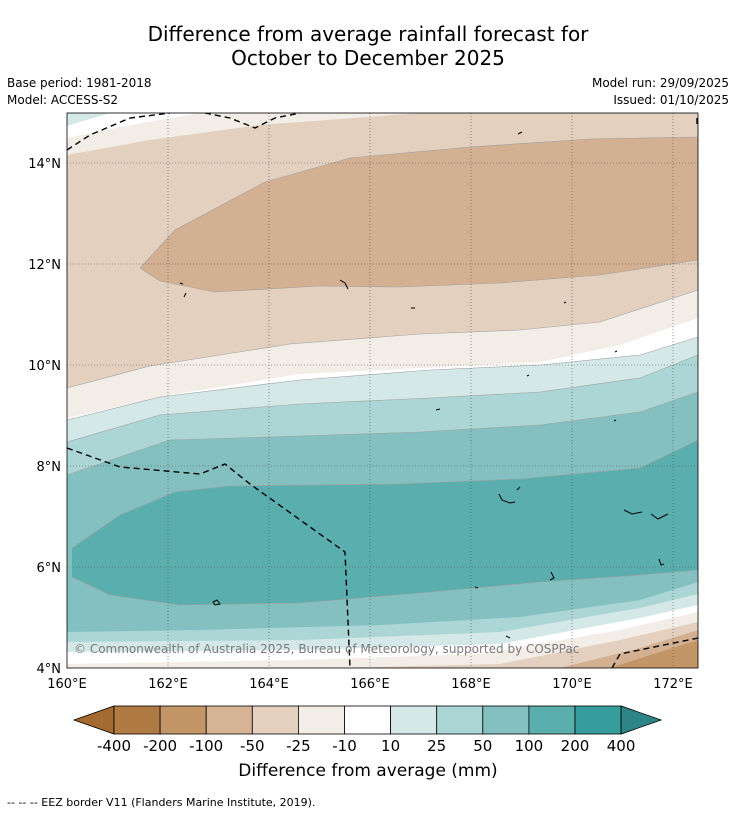 Image resolution: width=736 pixels, height=816 pixels. Describe the element at coordinates (243, 134) in the screenshot. I see `contour-band-10-to-25-dry-north` at that location.